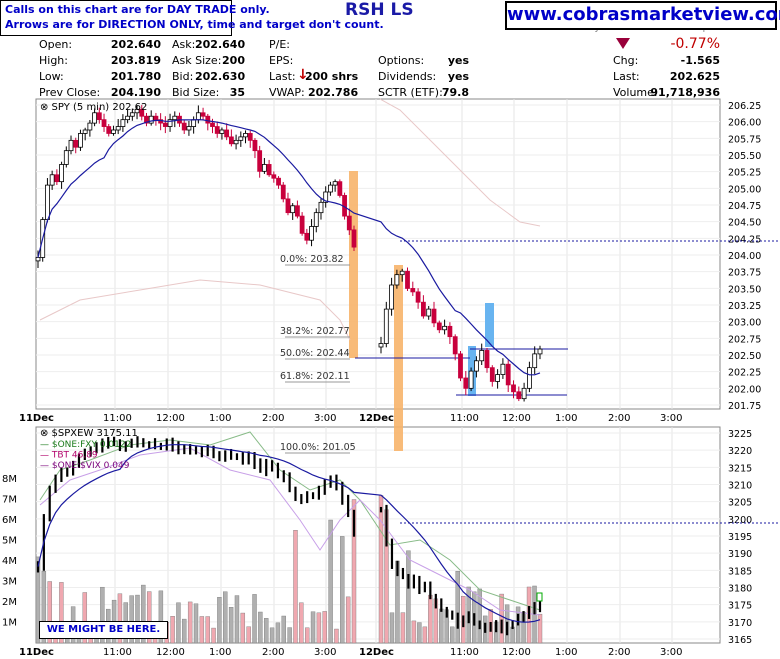 The width and height of the screenshot is (780, 659). I want to click on fib-level-label: 61.8%: 202.11, so click(315, 376).